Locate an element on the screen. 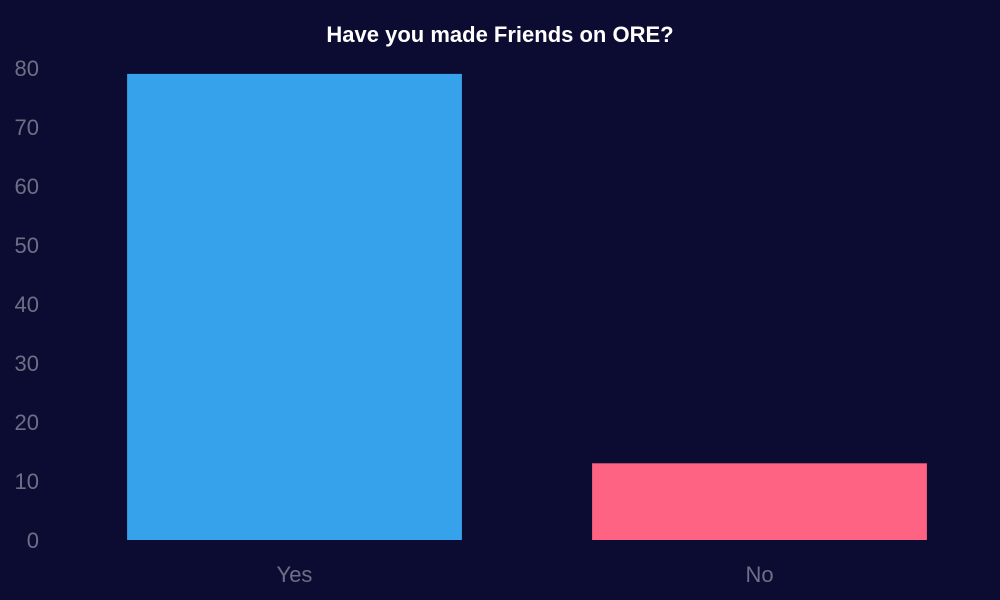 This screenshot has height=600, width=1000. y-tick-label: 70 is located at coordinates (27, 127).